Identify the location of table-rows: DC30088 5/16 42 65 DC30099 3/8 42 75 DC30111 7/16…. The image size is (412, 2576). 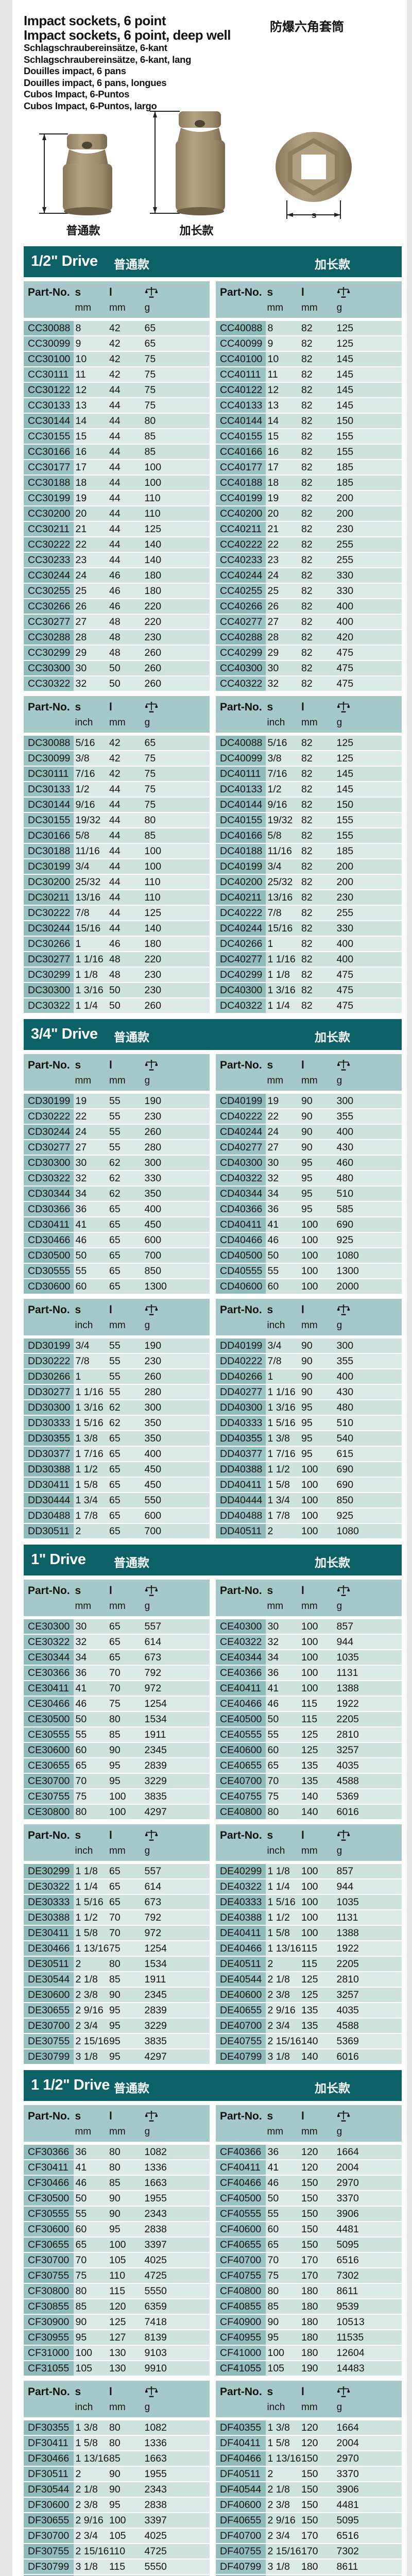
(117, 875).